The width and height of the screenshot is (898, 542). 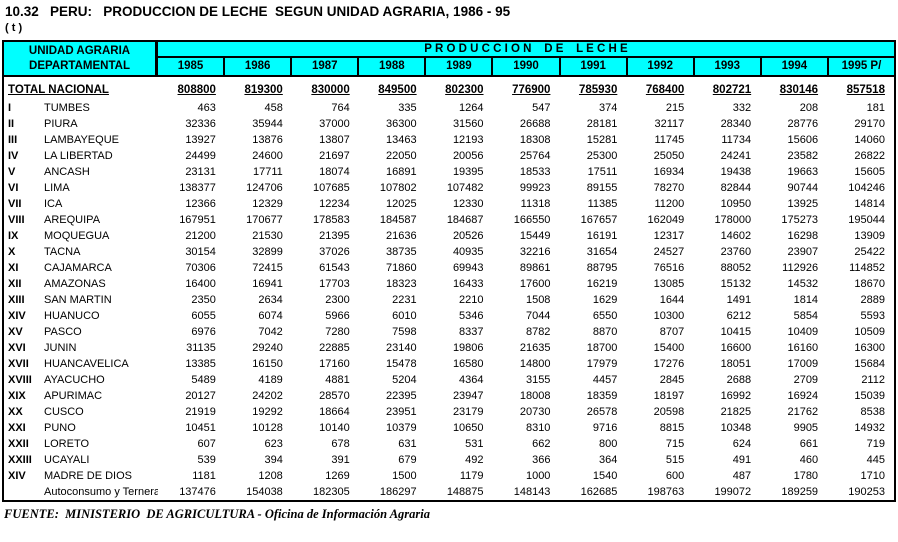 What do you see at coordinates (471, 332) in the screenshot?
I see `value-cell: 8337` at bounding box center [471, 332].